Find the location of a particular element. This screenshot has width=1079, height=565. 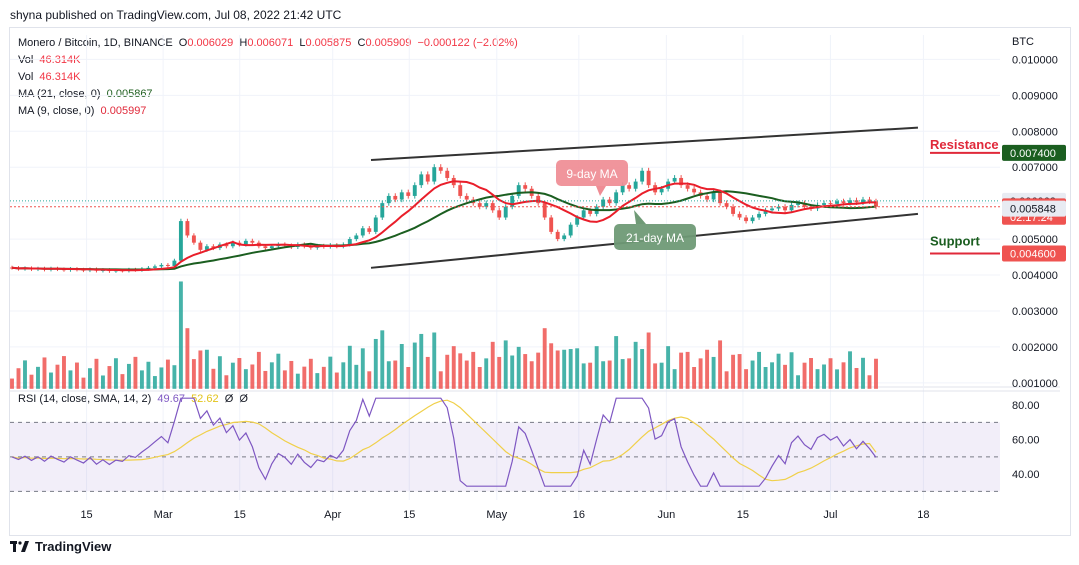

legend-c-value: 0.005909 is located at coordinates (388, 43).